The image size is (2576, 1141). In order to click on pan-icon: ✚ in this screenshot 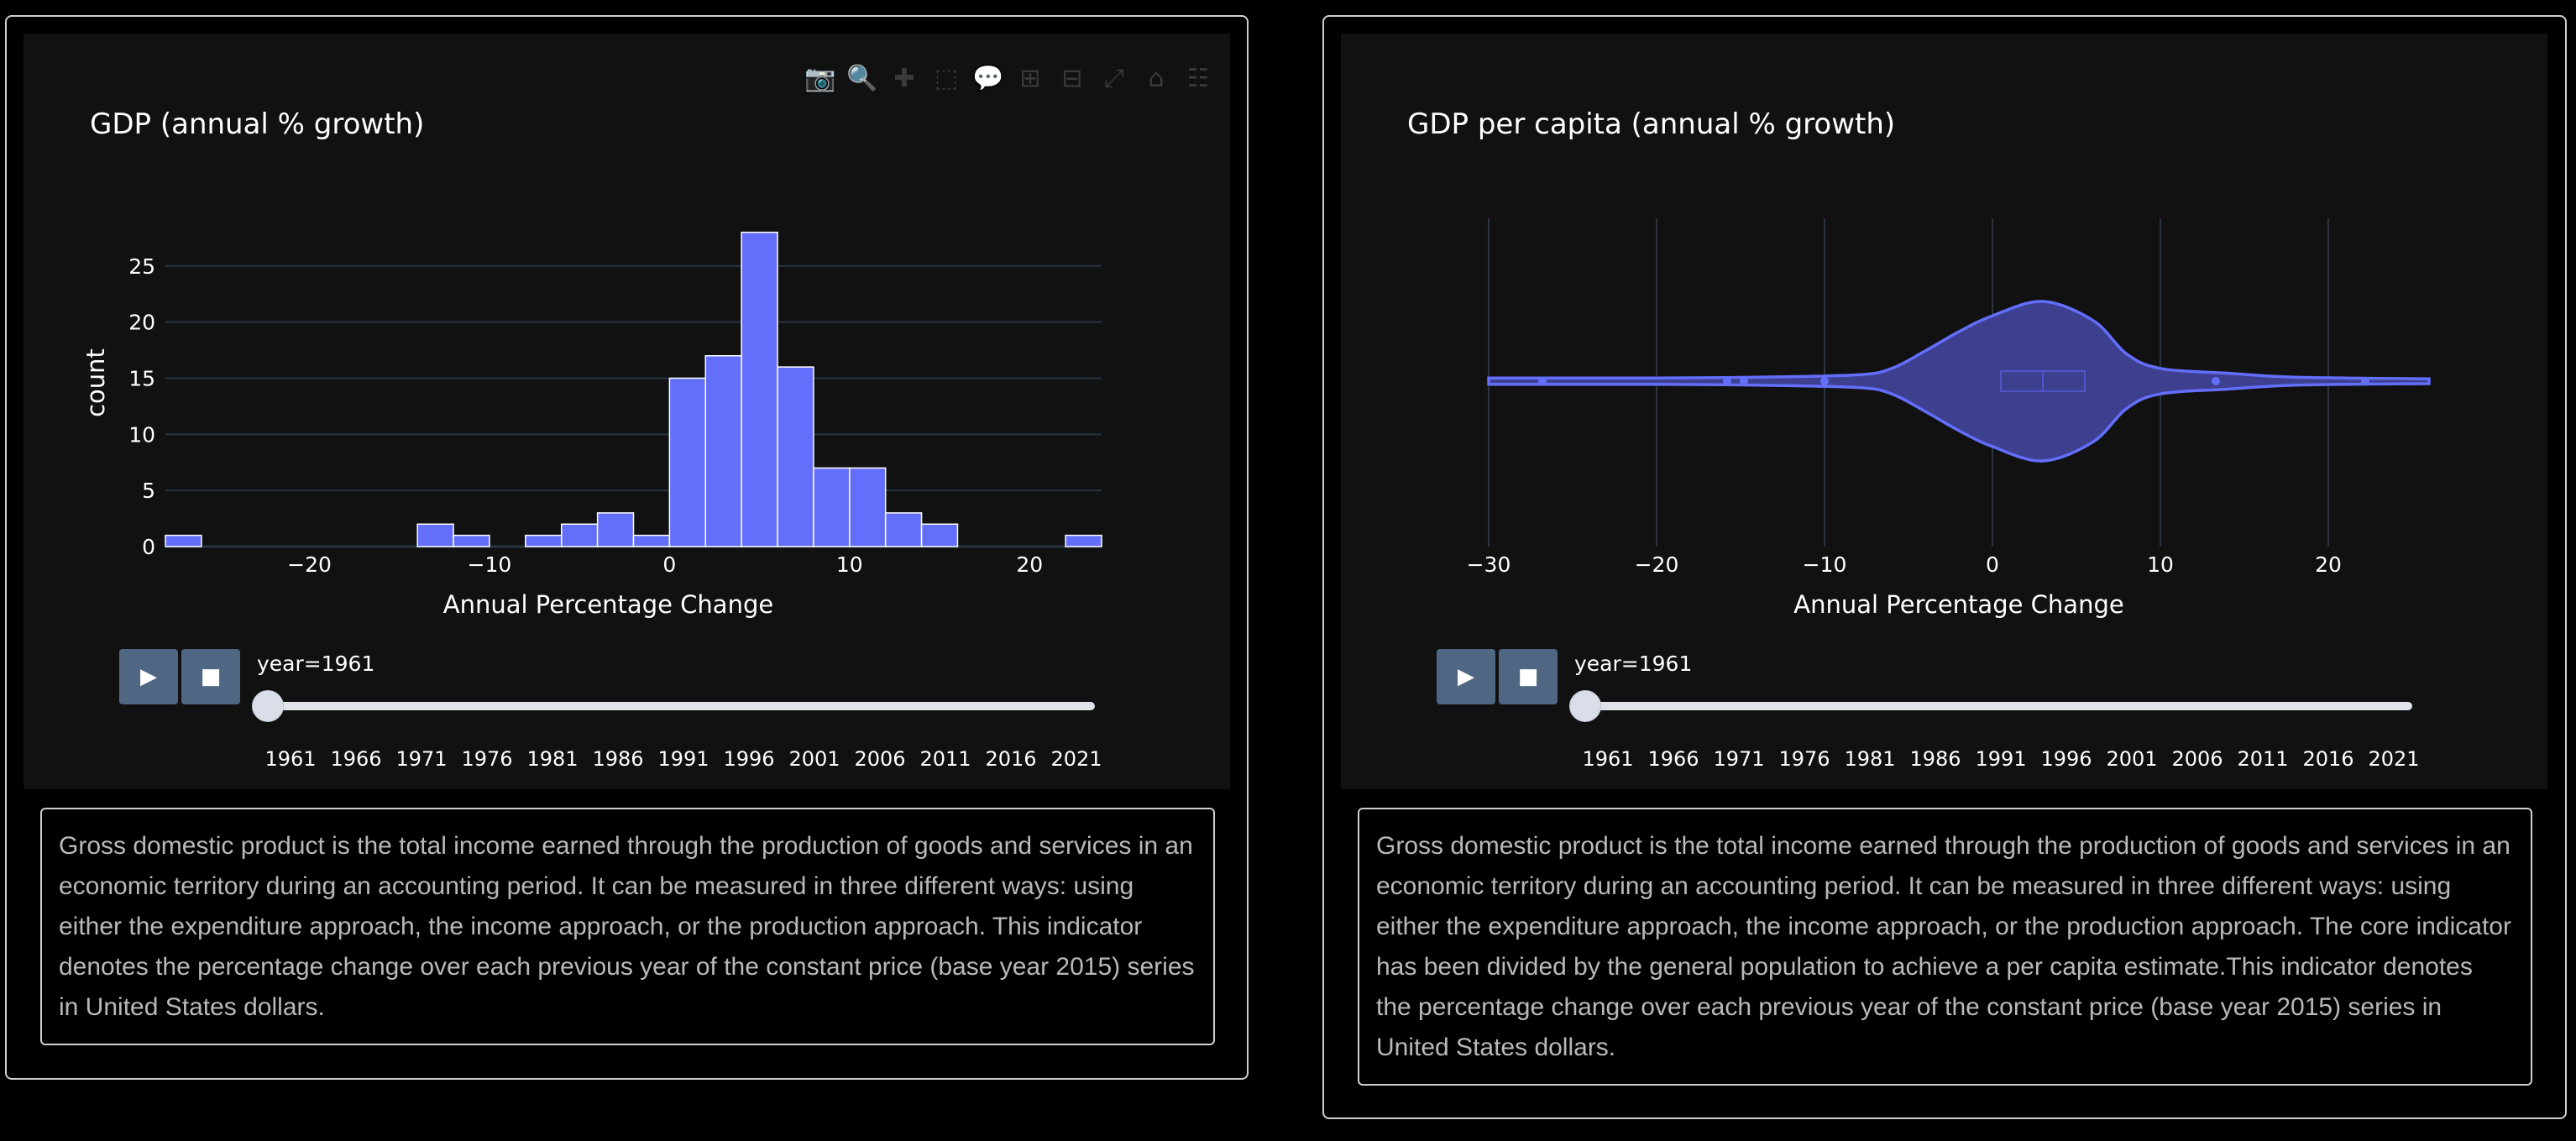, I will do `click(904, 78)`.